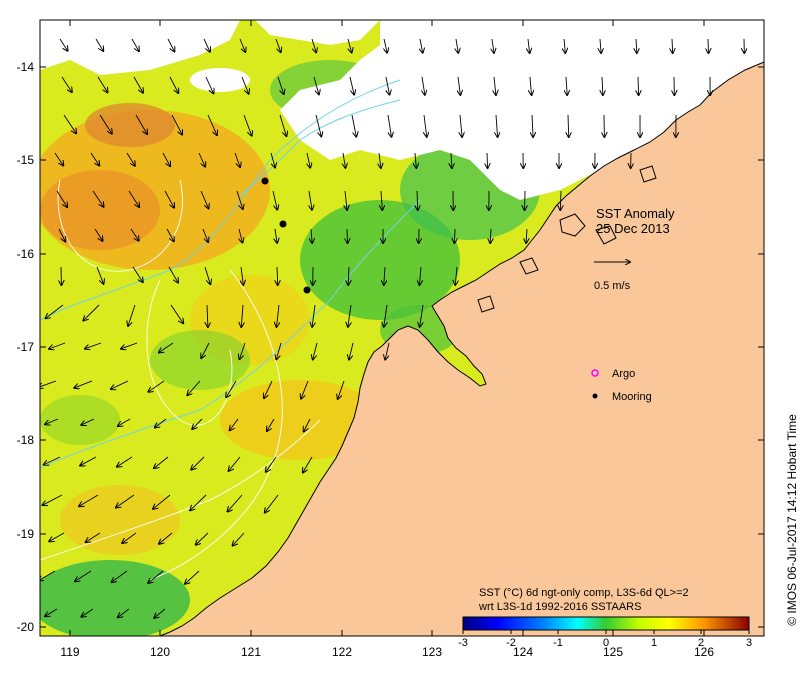  Describe the element at coordinates (220, 80) in the screenshot. I see `no-data-region` at that location.